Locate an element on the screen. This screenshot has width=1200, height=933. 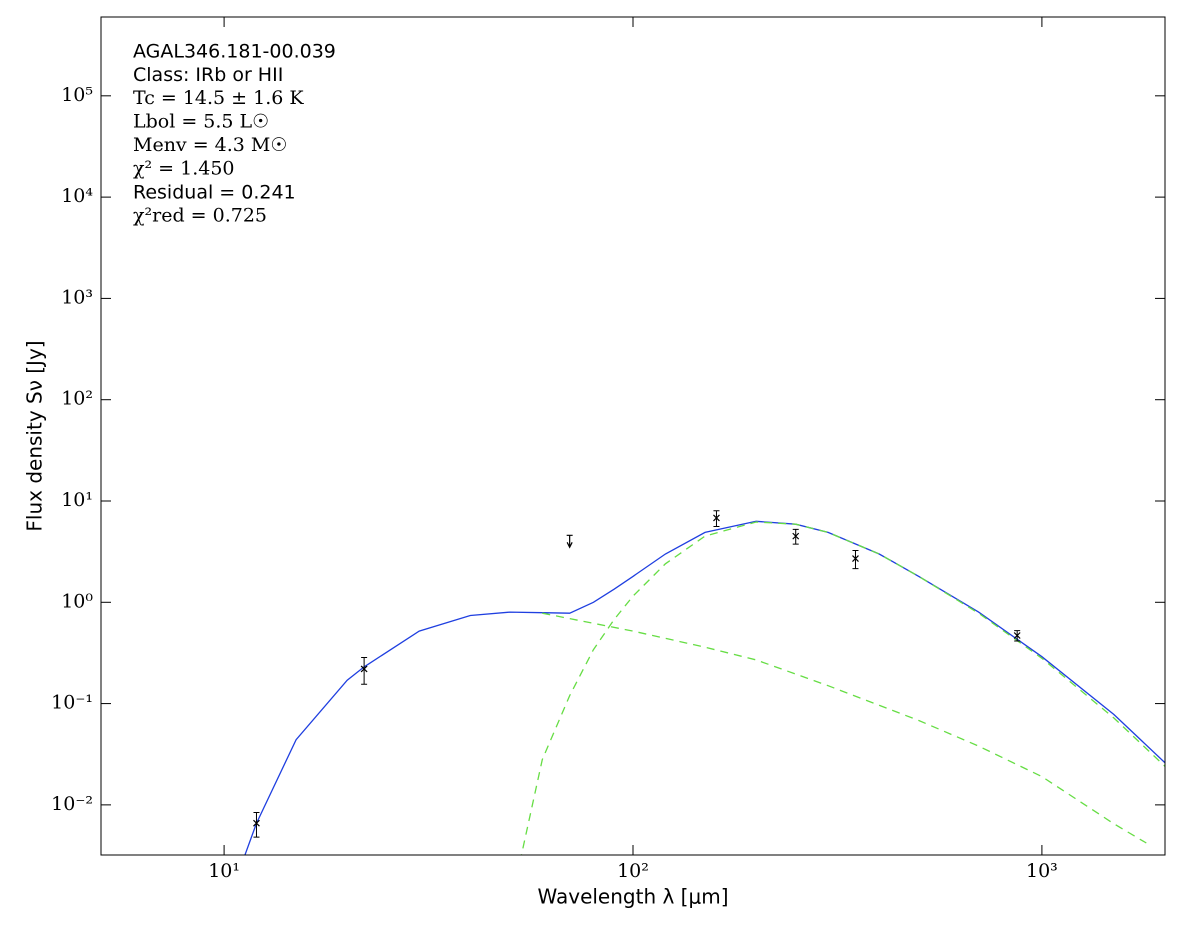
y-axis-label: Flux density Sν [Jy] is located at coordinates (35, 435).